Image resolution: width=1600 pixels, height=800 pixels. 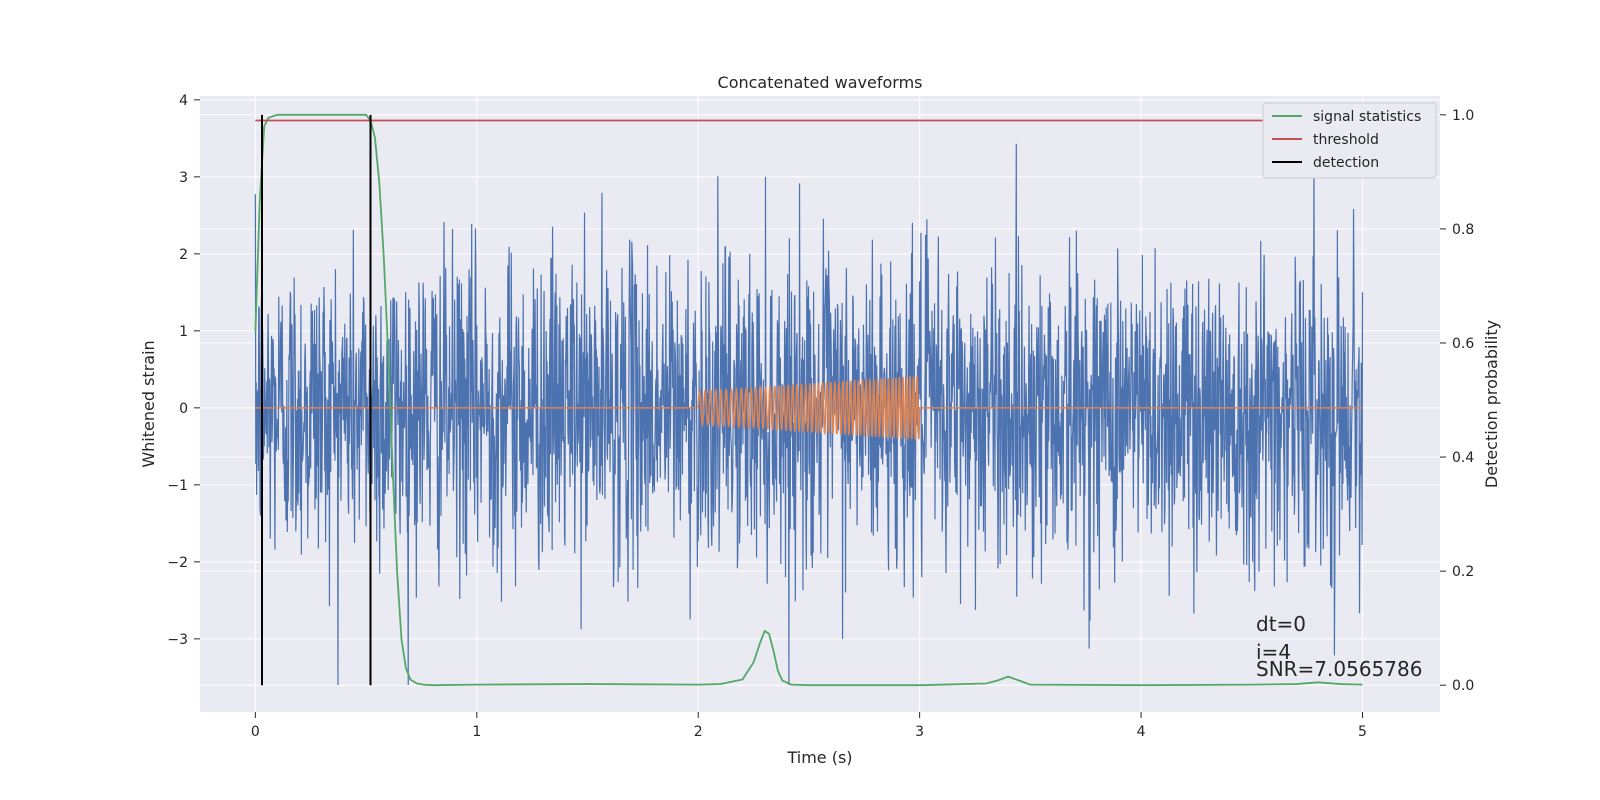 What do you see at coordinates (1463, 572) in the screenshot?
I see `y2-tick-label: 0.2` at bounding box center [1463, 572].